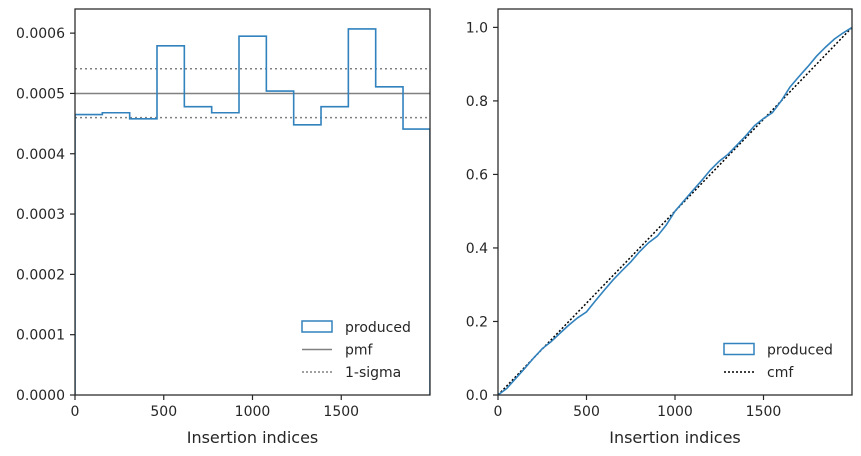 Image resolution: width=861 pixels, height=456 pixels. I want to click on y-tick-label: 0.0000, so click(40, 396).